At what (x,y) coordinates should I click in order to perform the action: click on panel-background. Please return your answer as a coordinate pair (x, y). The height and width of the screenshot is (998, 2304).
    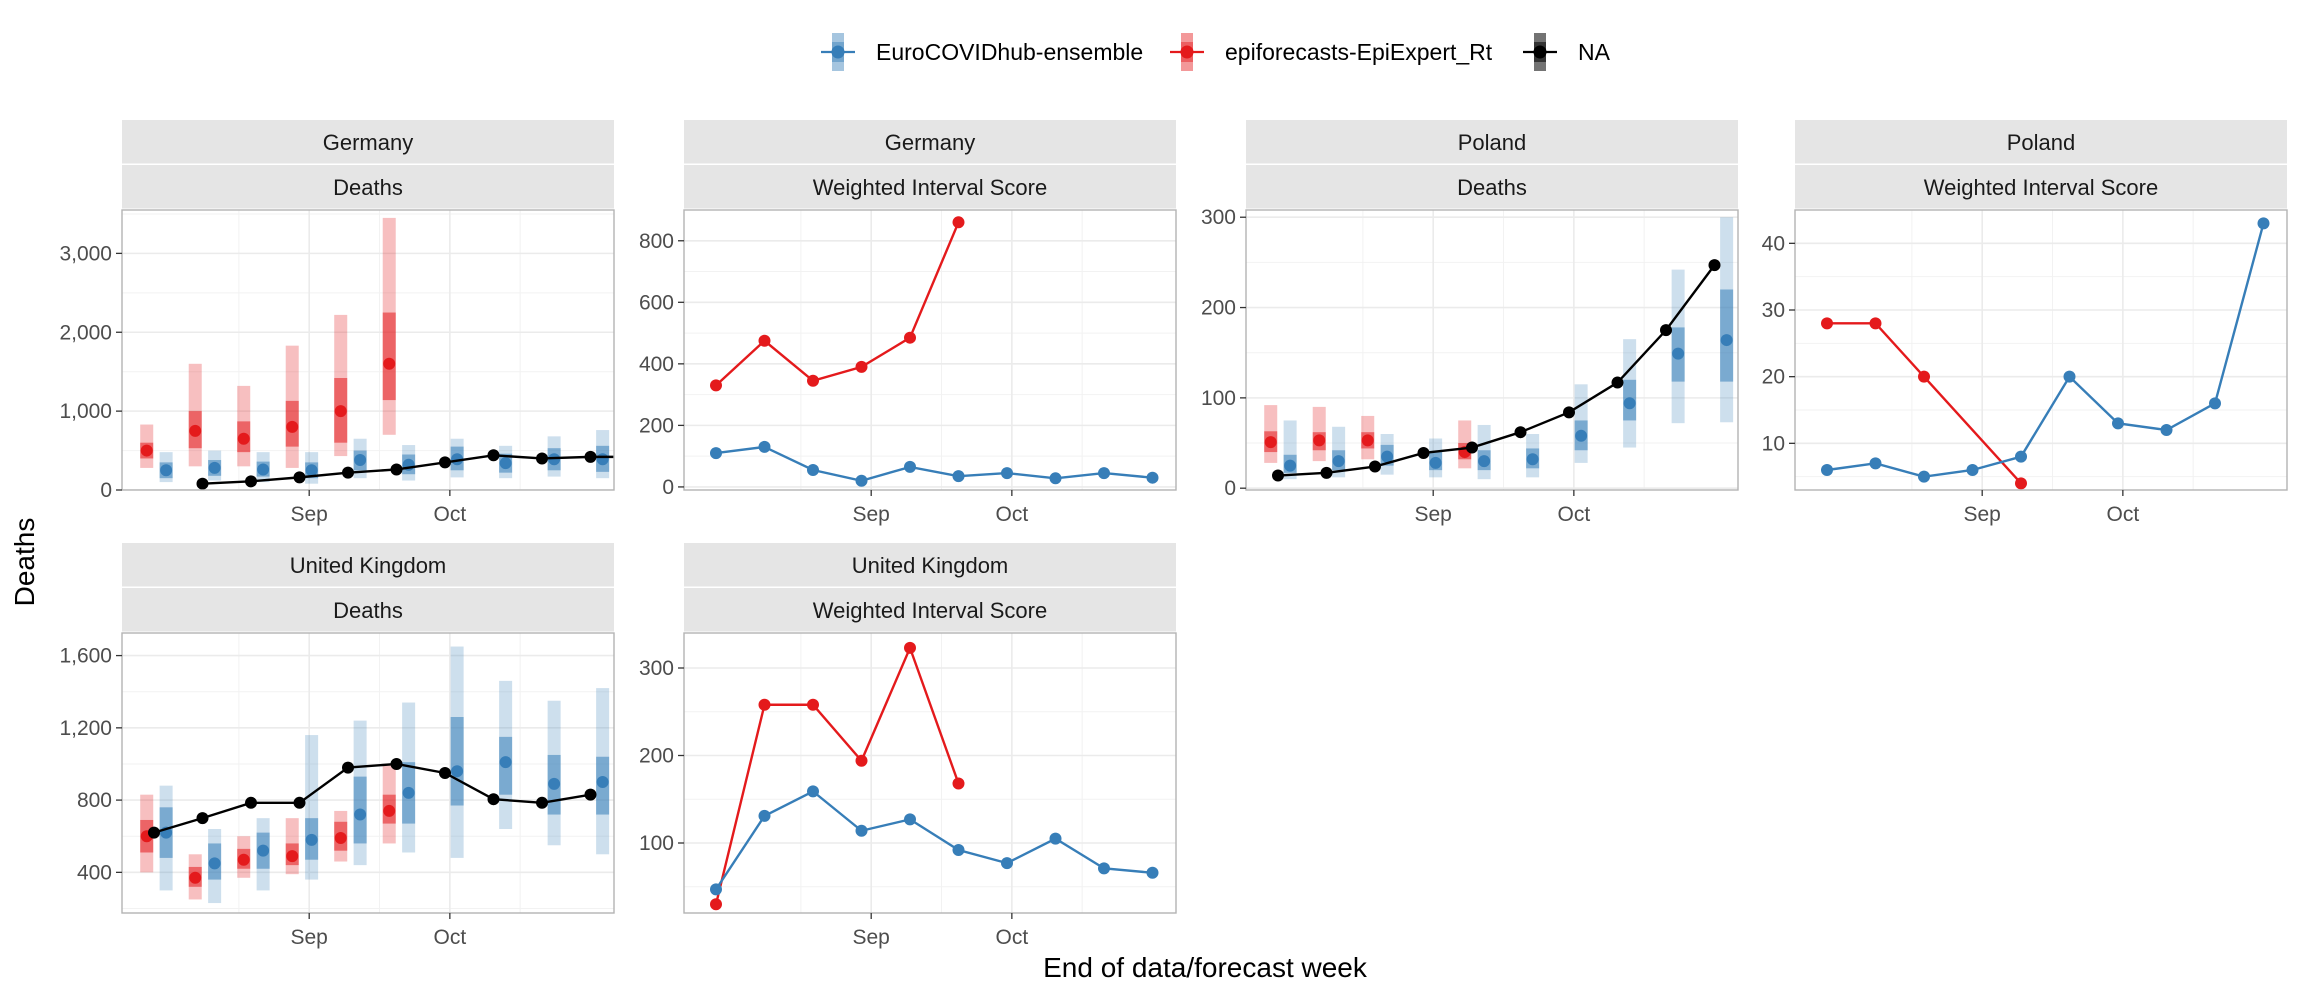
    Looking at the image, I should click on (2041, 350).